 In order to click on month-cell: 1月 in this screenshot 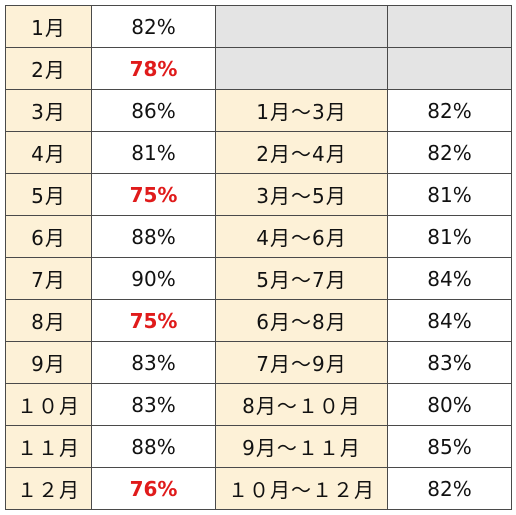, I will do `click(48, 26)`.